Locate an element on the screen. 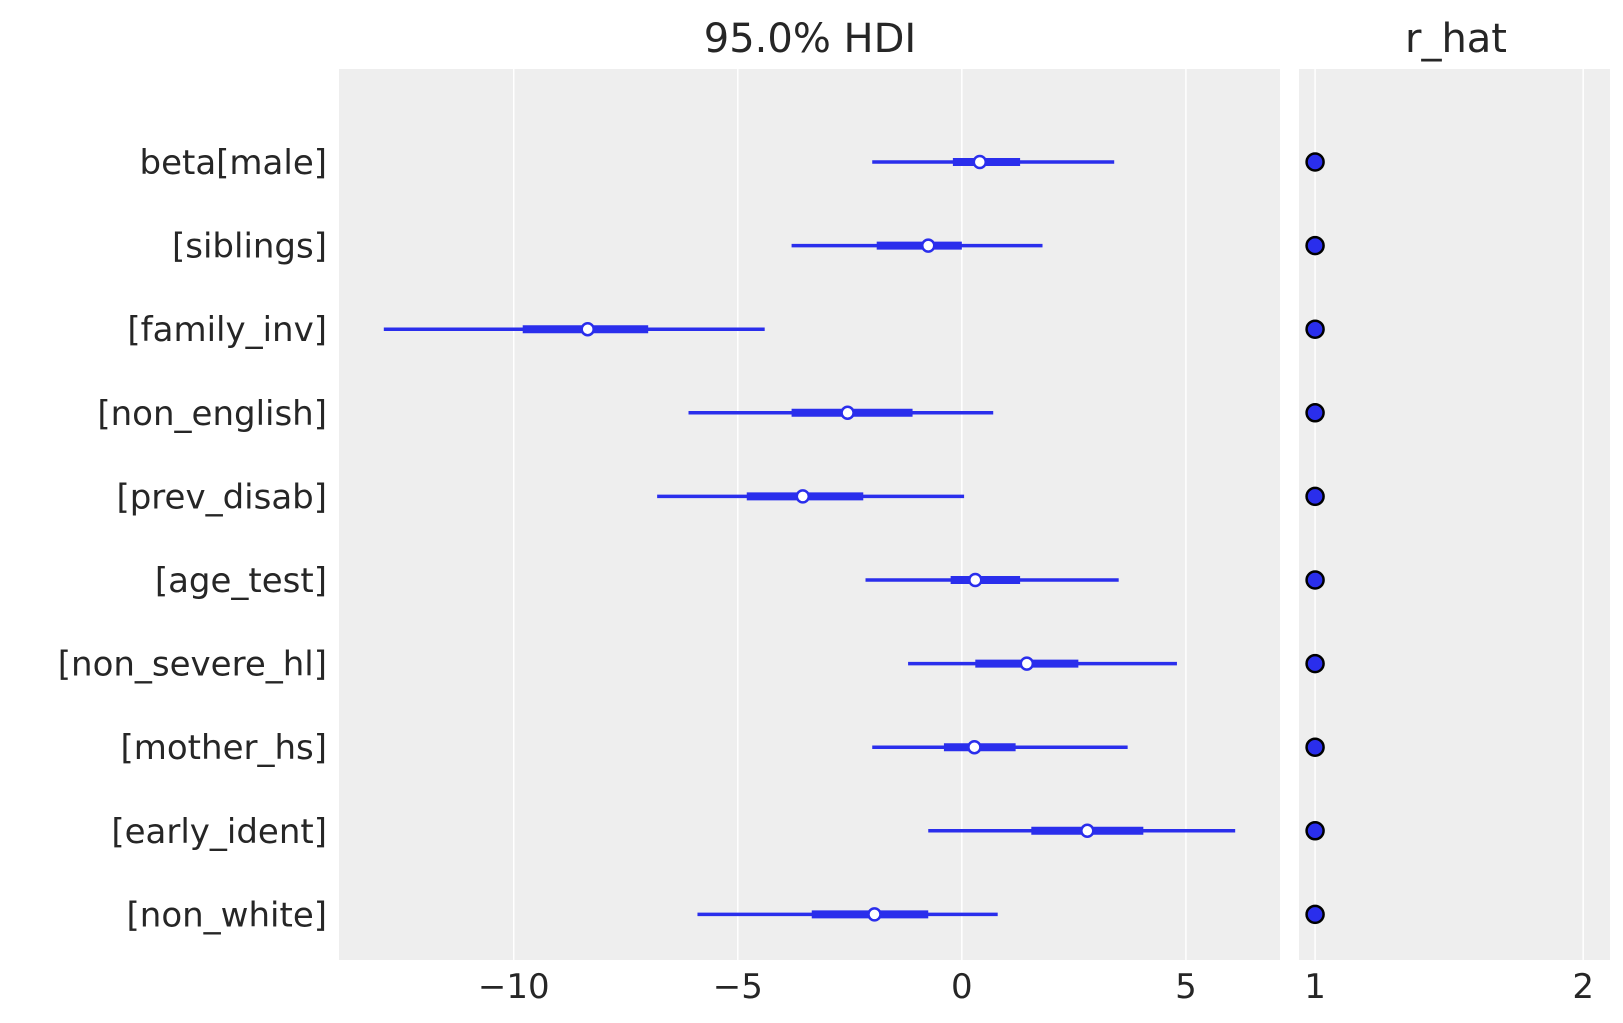 The height and width of the screenshot is (1023, 1623). parameter-label: [non_severe_hl] is located at coordinates (192, 665).